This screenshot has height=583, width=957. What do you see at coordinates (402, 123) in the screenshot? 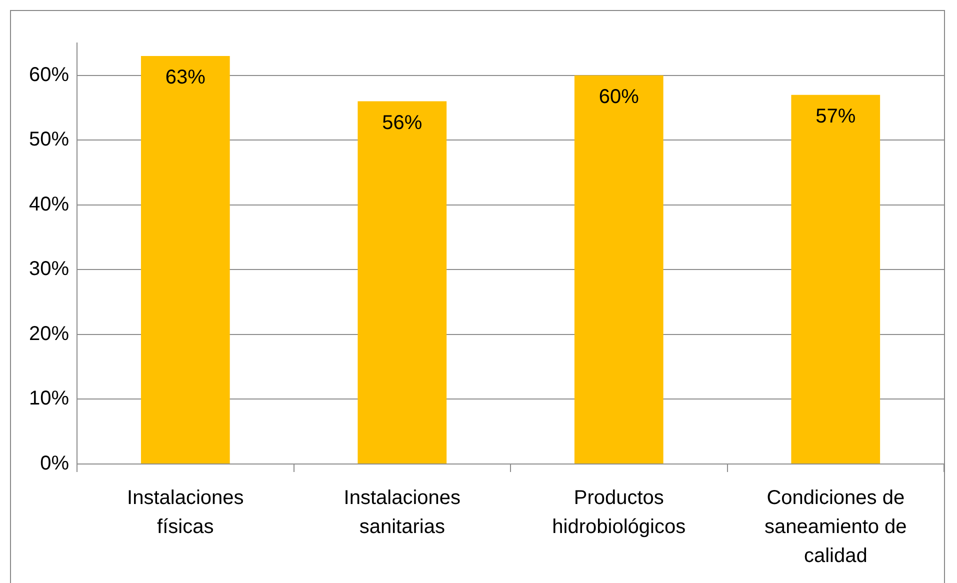
I see `data-label: 56%` at bounding box center [402, 123].